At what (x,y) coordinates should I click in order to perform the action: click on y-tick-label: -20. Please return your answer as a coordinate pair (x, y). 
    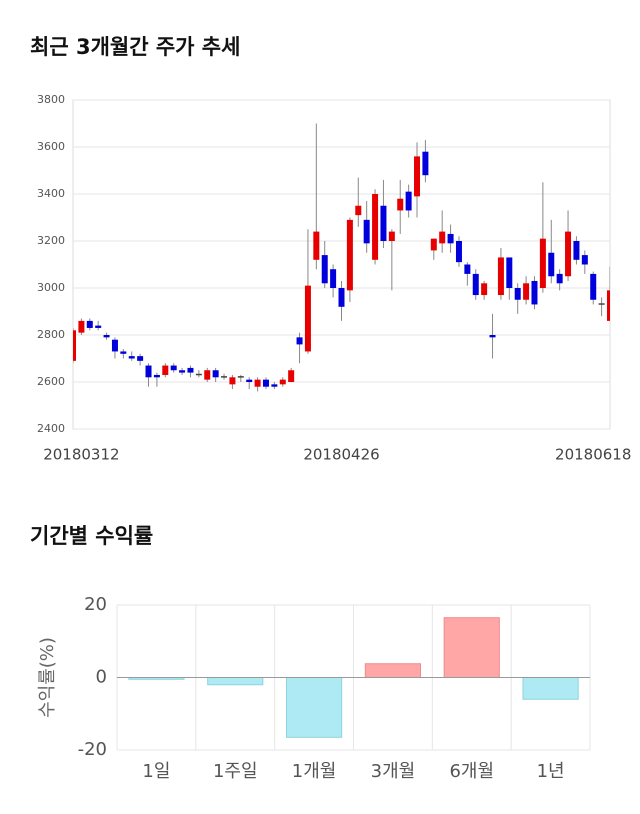
    Looking at the image, I should click on (92, 749).